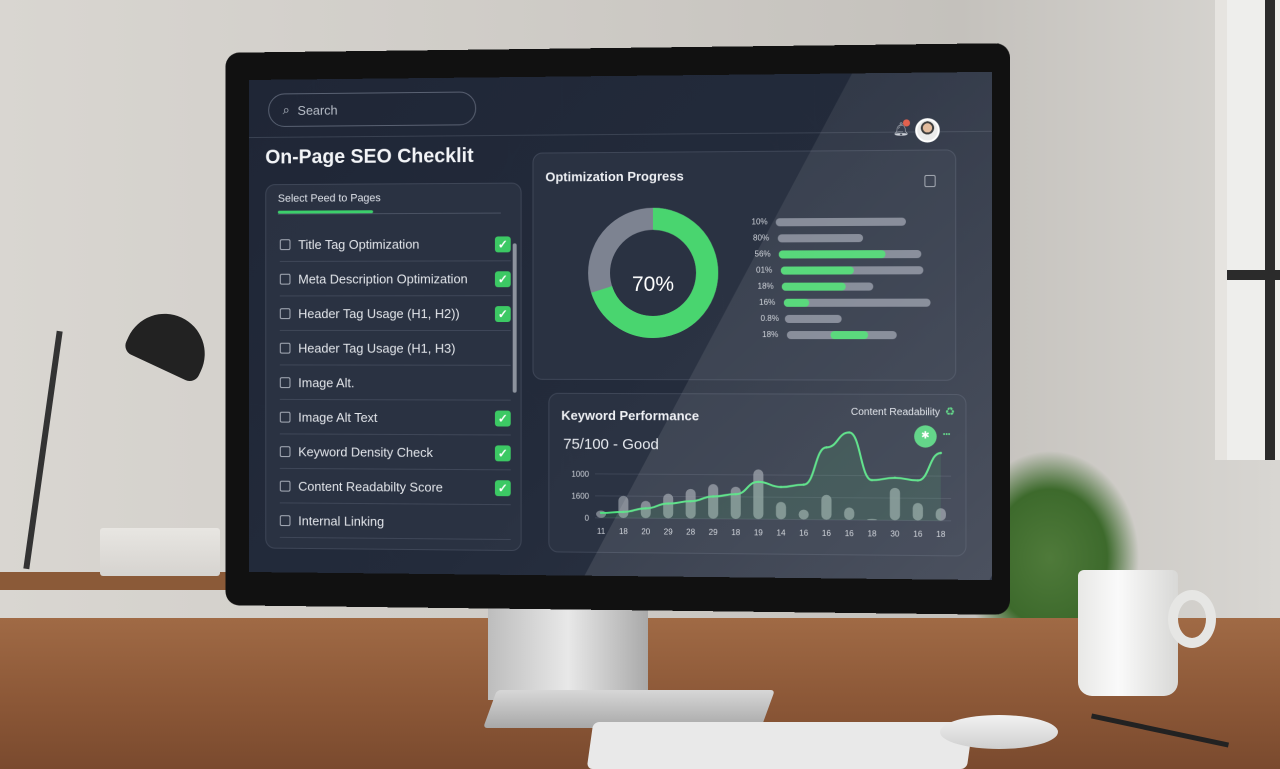 This screenshot has height=769, width=1280. What do you see at coordinates (341, 521) in the screenshot?
I see `checklist-item-label: Internal Linking` at bounding box center [341, 521].